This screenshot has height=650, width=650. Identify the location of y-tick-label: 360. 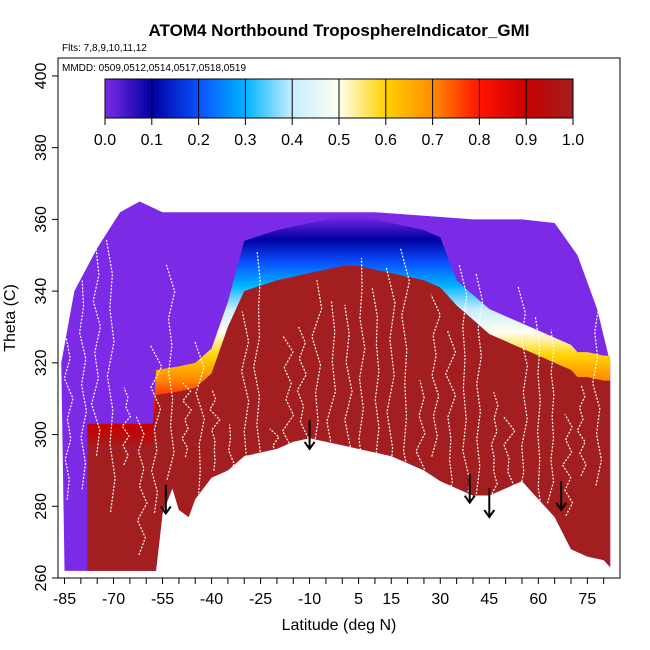
(41, 219).